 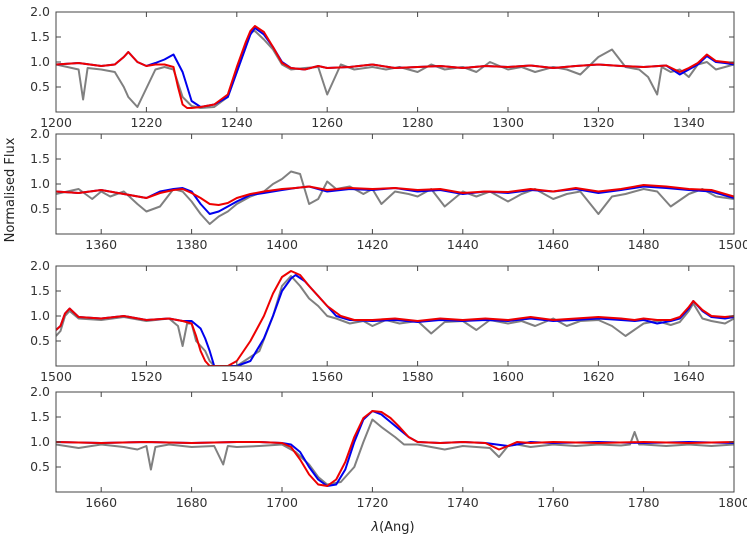 I want to click on panel-4-x-tick-label-5: 1740, so click(x=463, y=502).